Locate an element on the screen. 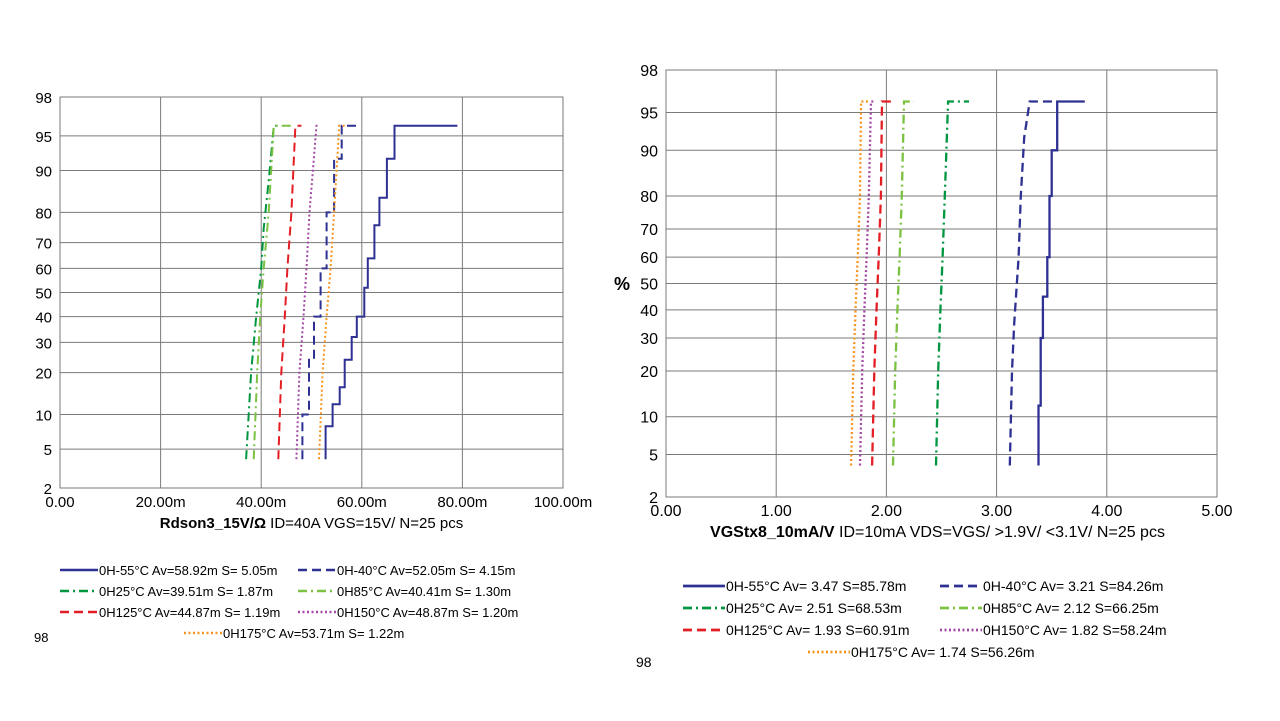  legend-entry-4: 0H125°C Av=44.87m S= 1.19m is located at coordinates (189, 612).